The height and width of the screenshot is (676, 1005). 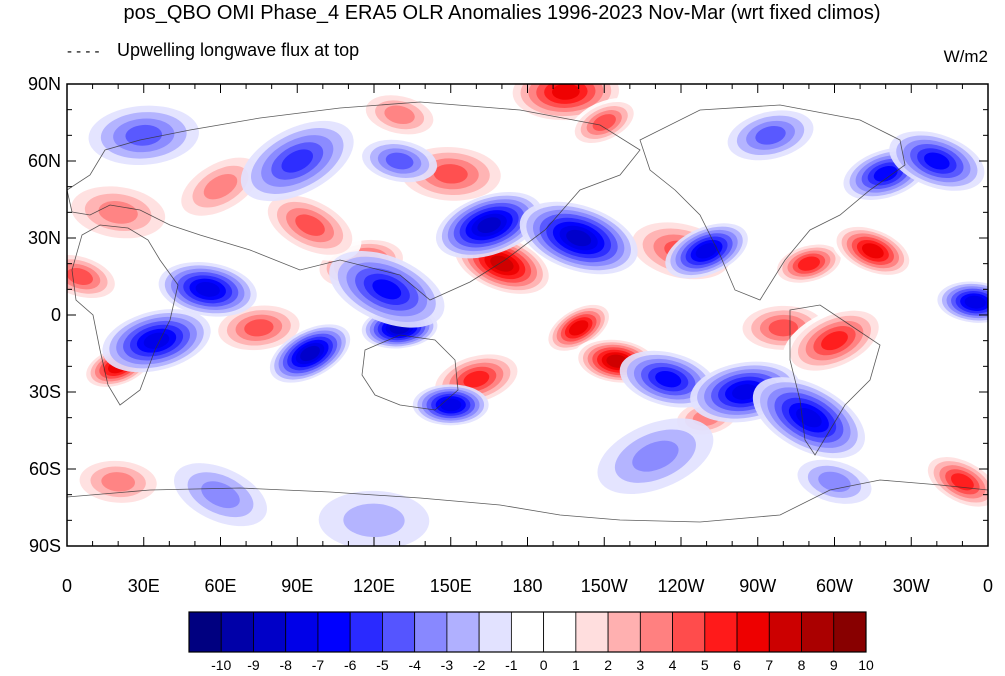 I want to click on colorbar-label: -3, so click(x=447, y=665).